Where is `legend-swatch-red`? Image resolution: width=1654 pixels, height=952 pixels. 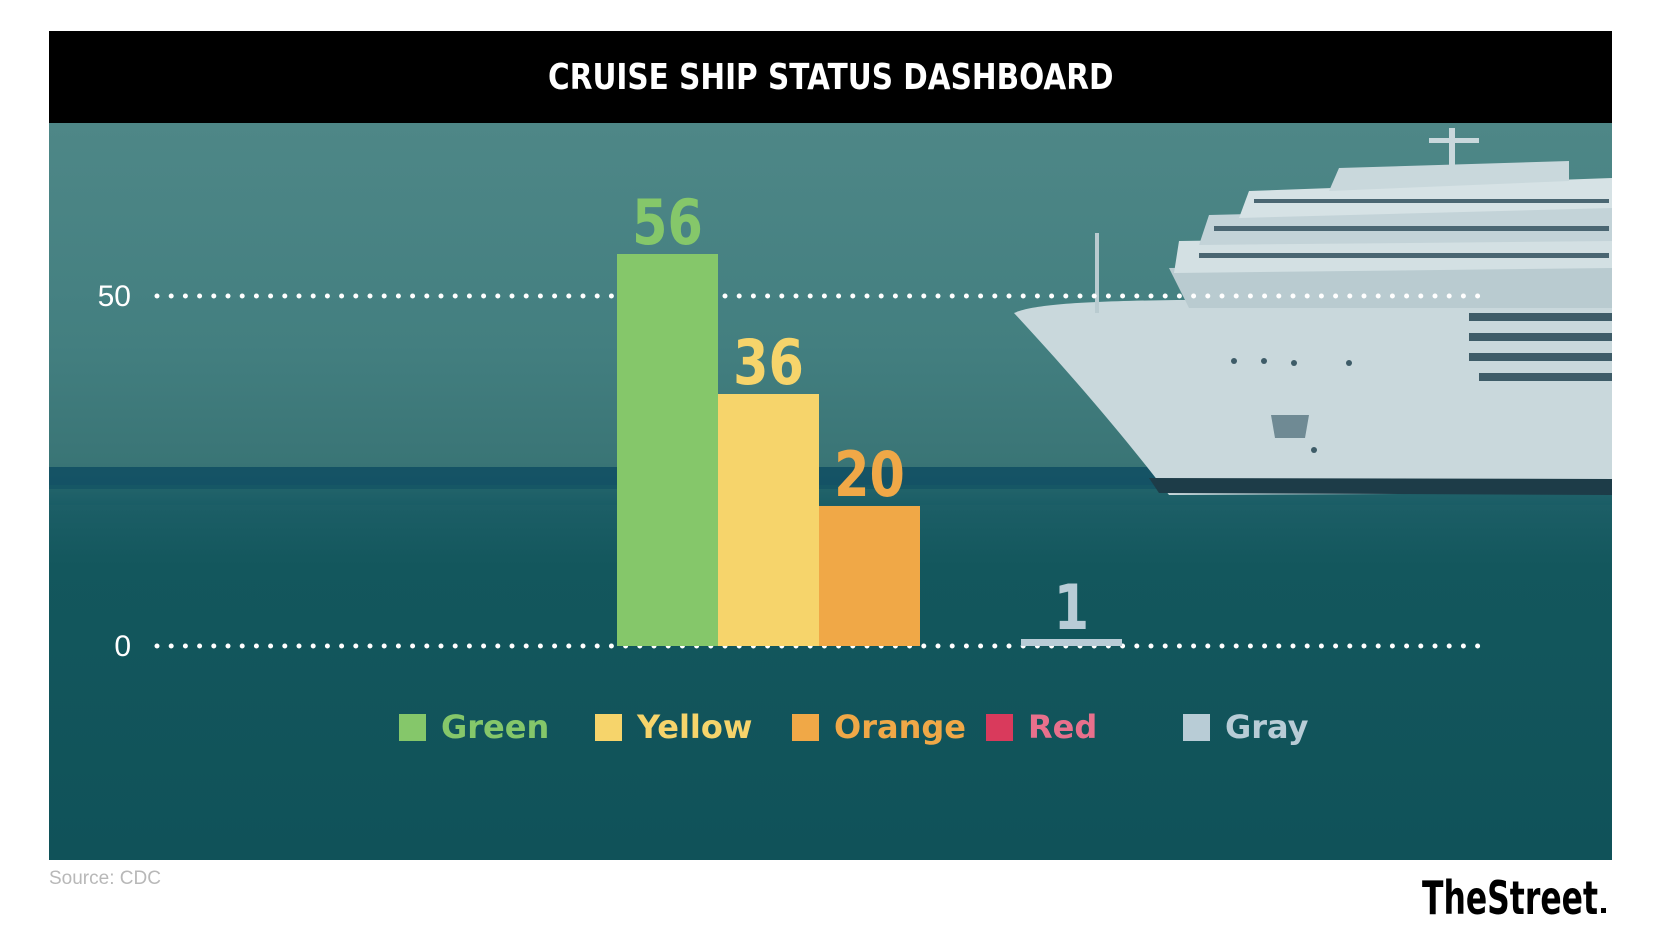
legend-swatch-red is located at coordinates (999, 727).